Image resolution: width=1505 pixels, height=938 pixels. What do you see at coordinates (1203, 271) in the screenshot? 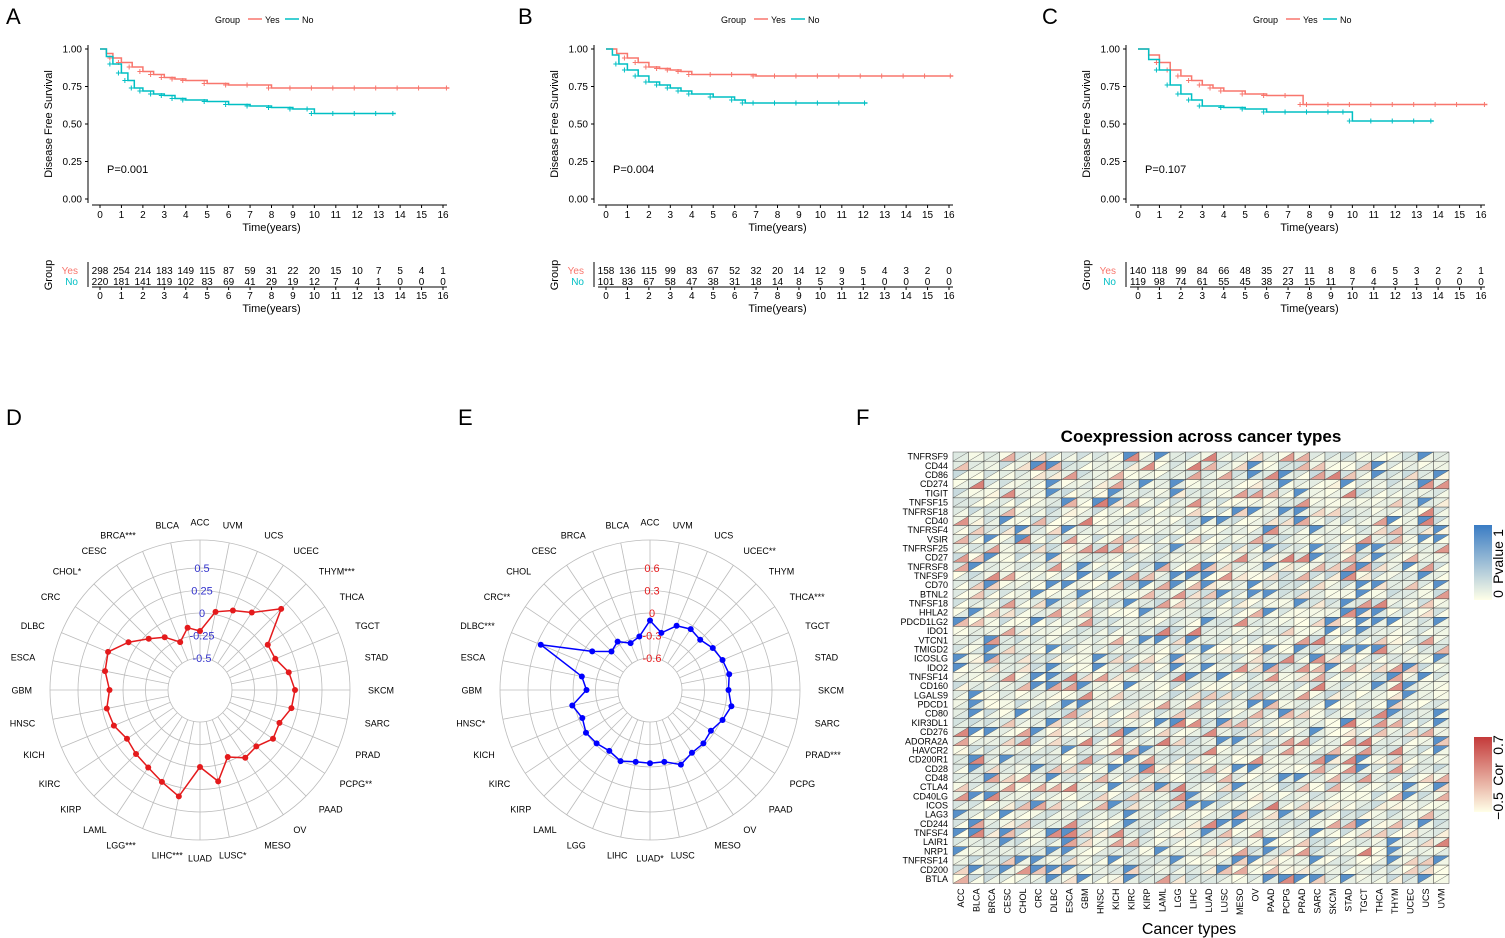
I see `risk-count-yes: 84` at bounding box center [1203, 271].